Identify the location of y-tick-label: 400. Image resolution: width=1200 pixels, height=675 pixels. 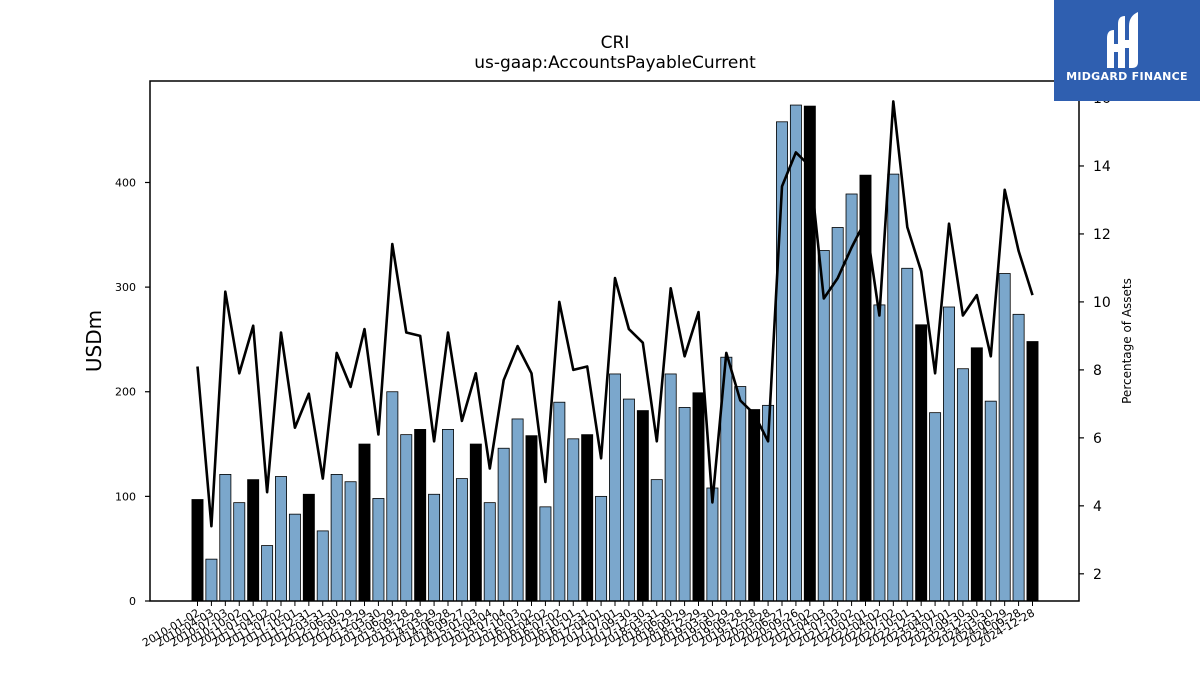
(125, 182).